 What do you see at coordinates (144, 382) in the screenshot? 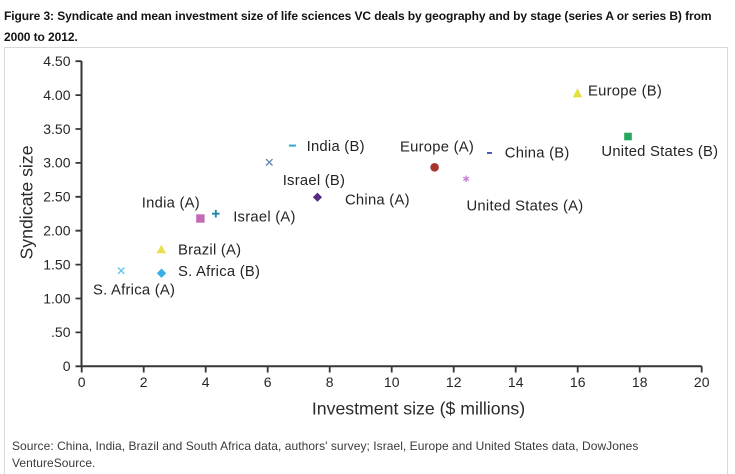
I see `svg-text: 2` at bounding box center [144, 382].